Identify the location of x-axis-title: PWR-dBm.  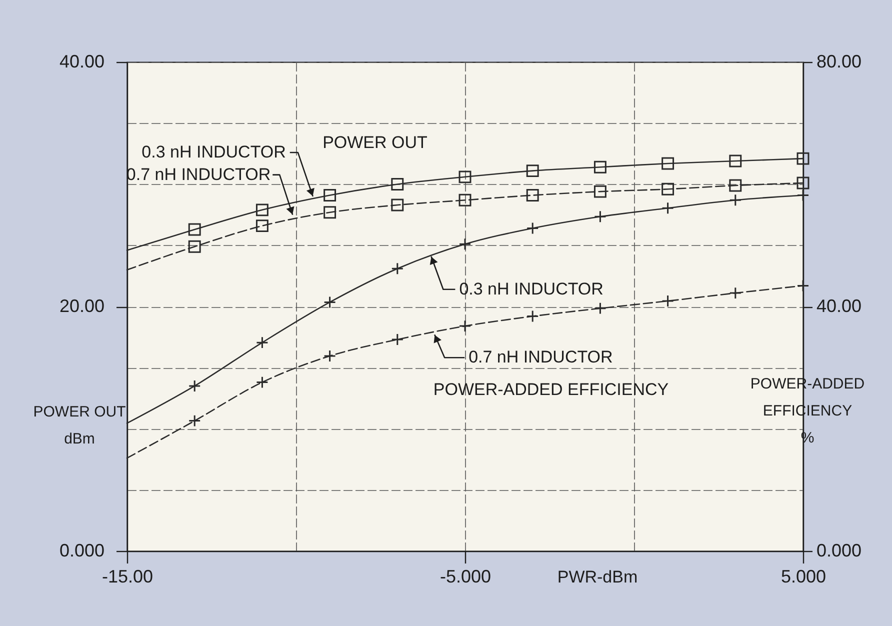
(597, 577).